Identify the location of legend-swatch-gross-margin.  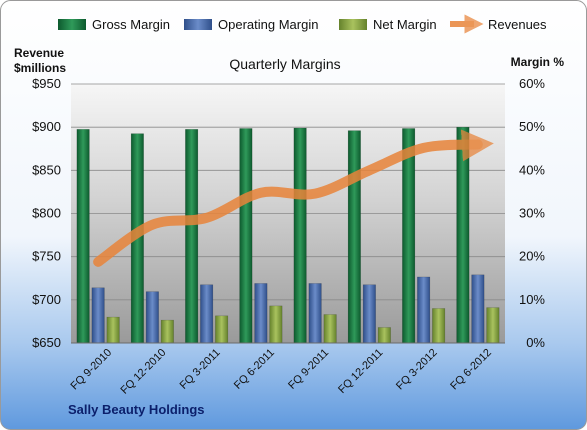
(72, 24).